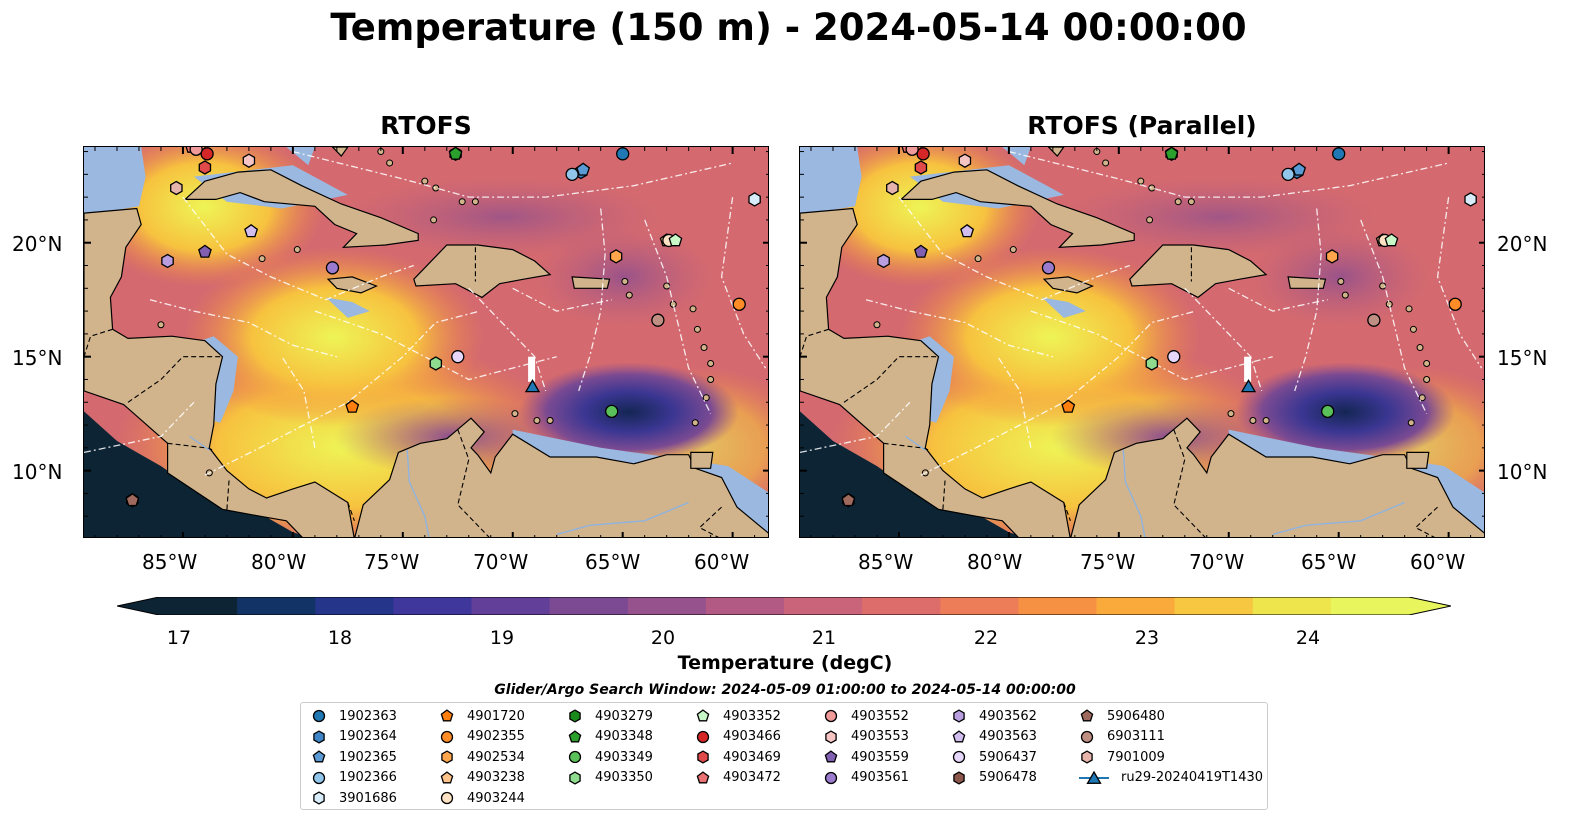 The image size is (1577, 828). What do you see at coordinates (496, 778) in the screenshot?
I see `legend-item-label: 4903238` at bounding box center [496, 778].